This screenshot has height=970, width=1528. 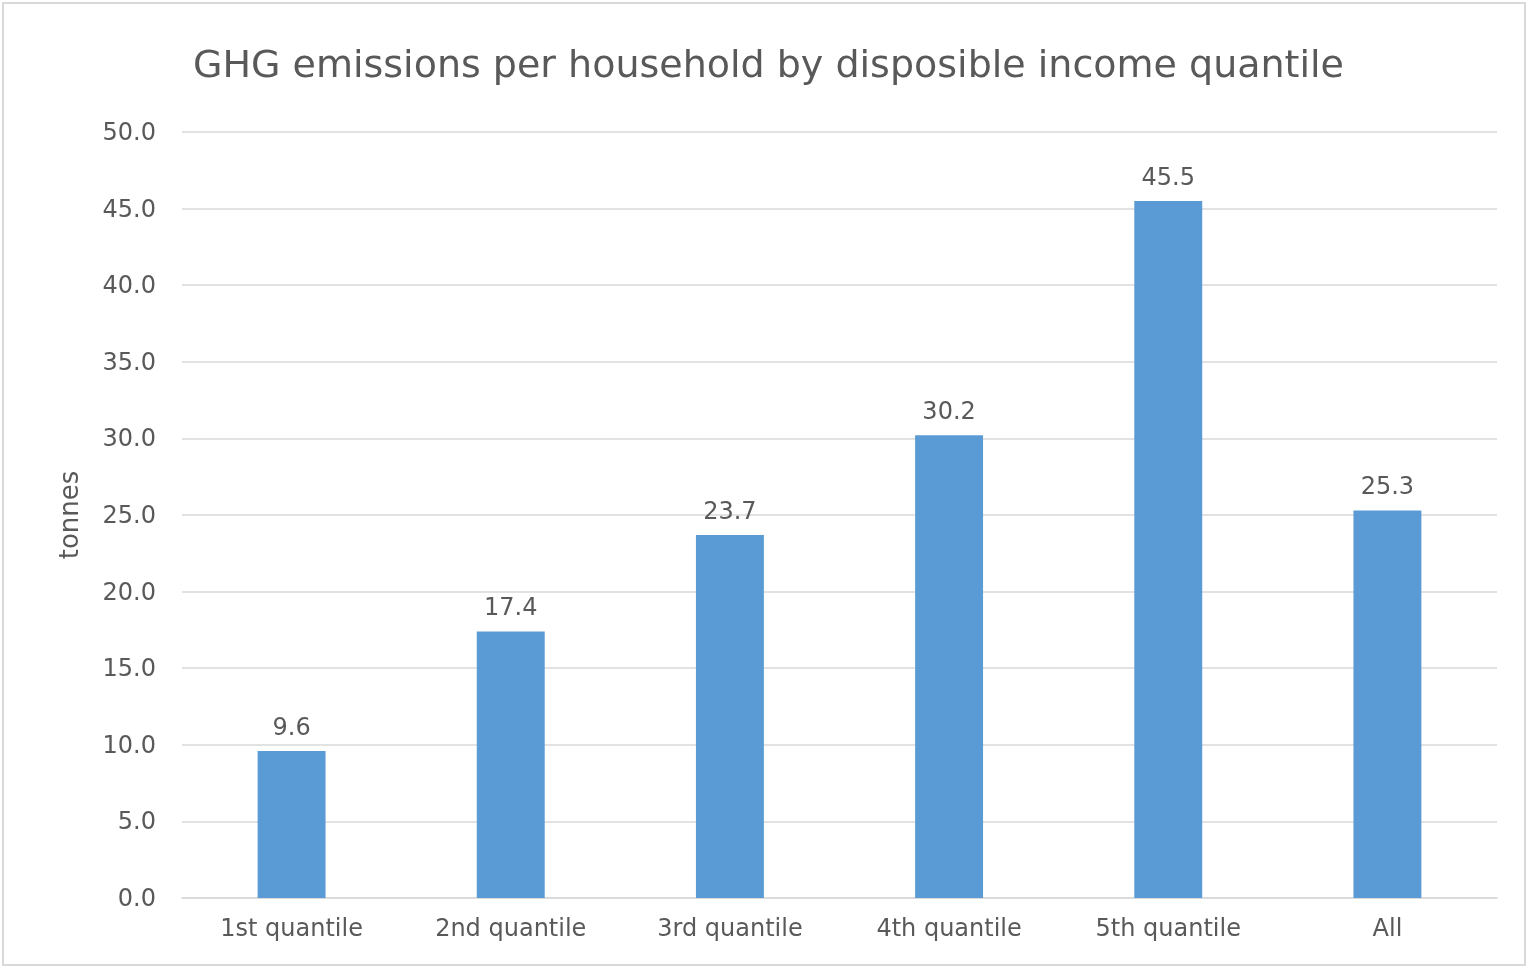 I want to click on y-tick-label: 5.0, so click(x=136, y=821).